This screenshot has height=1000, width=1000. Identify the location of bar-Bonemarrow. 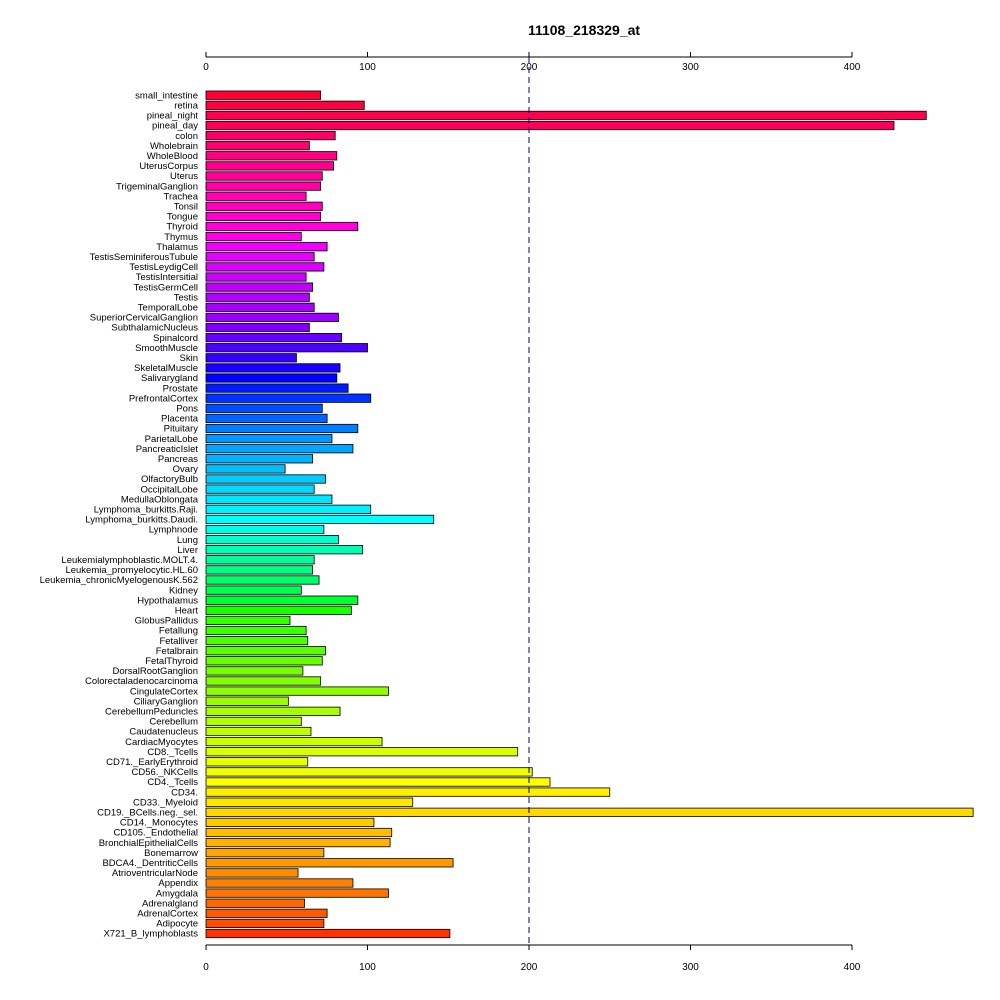
(265, 853).